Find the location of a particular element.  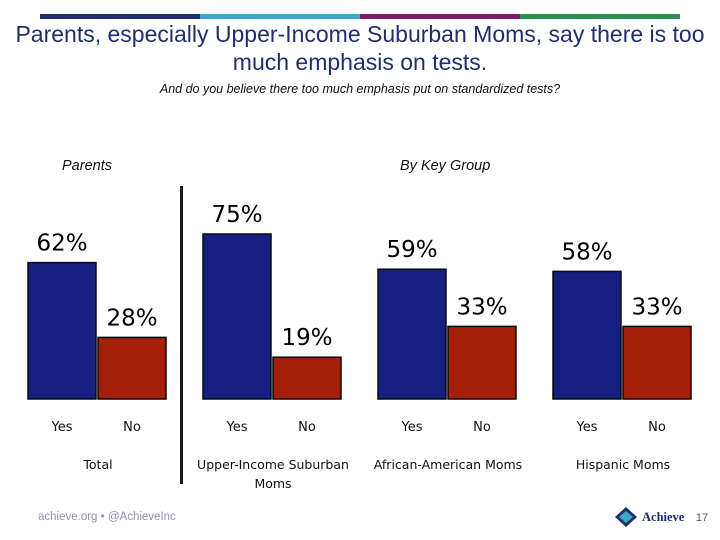

section-label-parents: Parents is located at coordinates (87, 166).